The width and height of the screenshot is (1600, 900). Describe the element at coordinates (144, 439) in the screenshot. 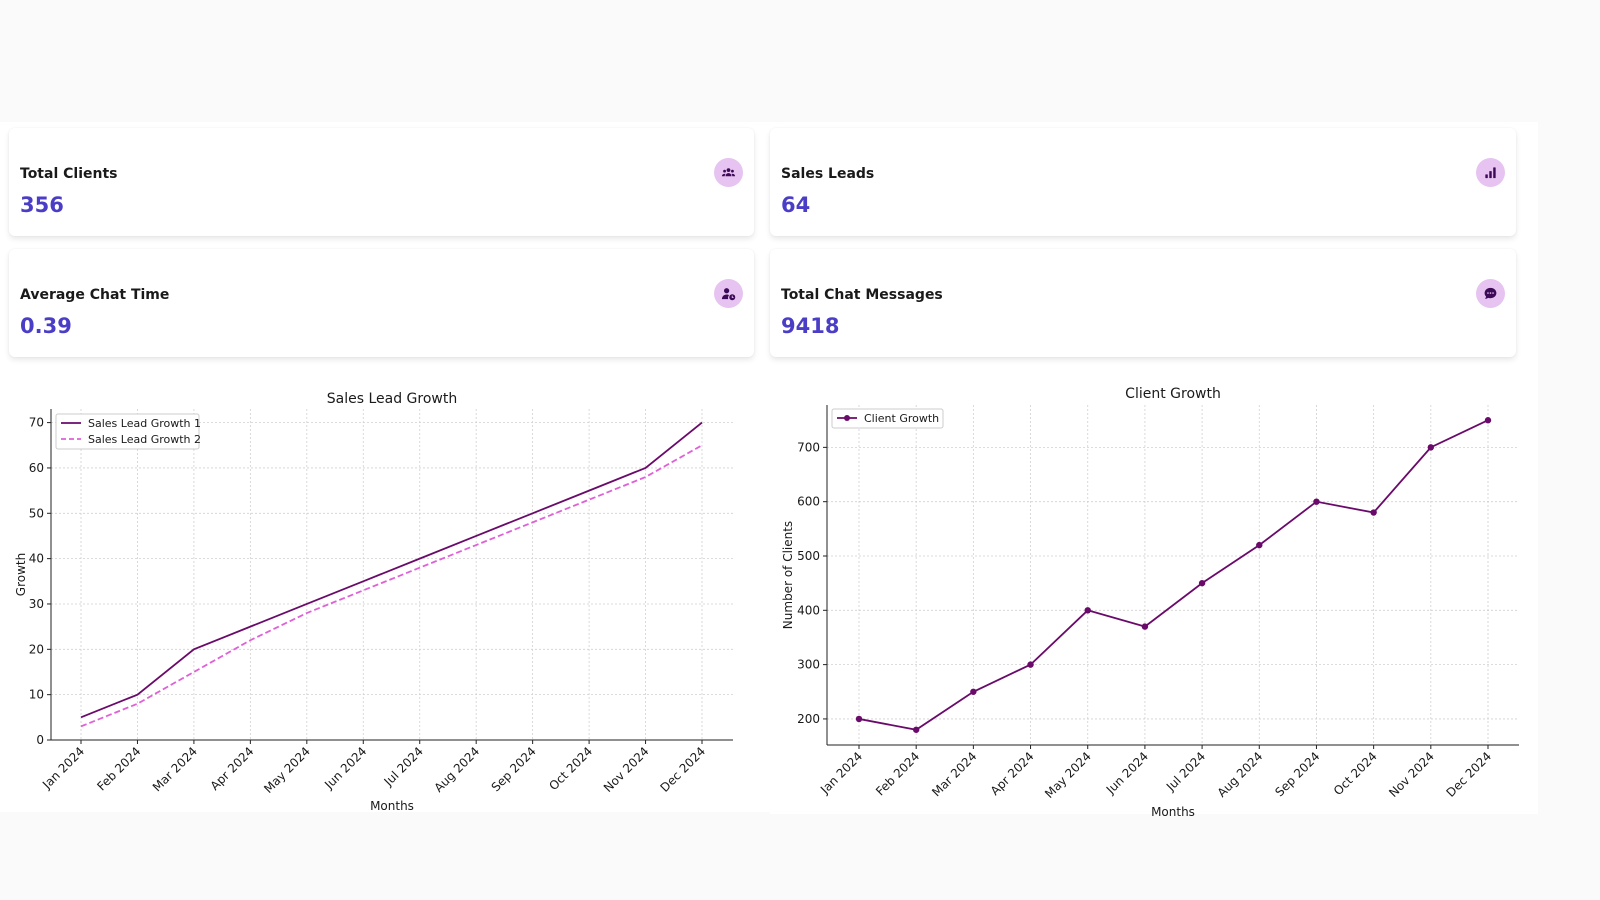

I see `legend-label: Sales Lead Growth 2` at that location.